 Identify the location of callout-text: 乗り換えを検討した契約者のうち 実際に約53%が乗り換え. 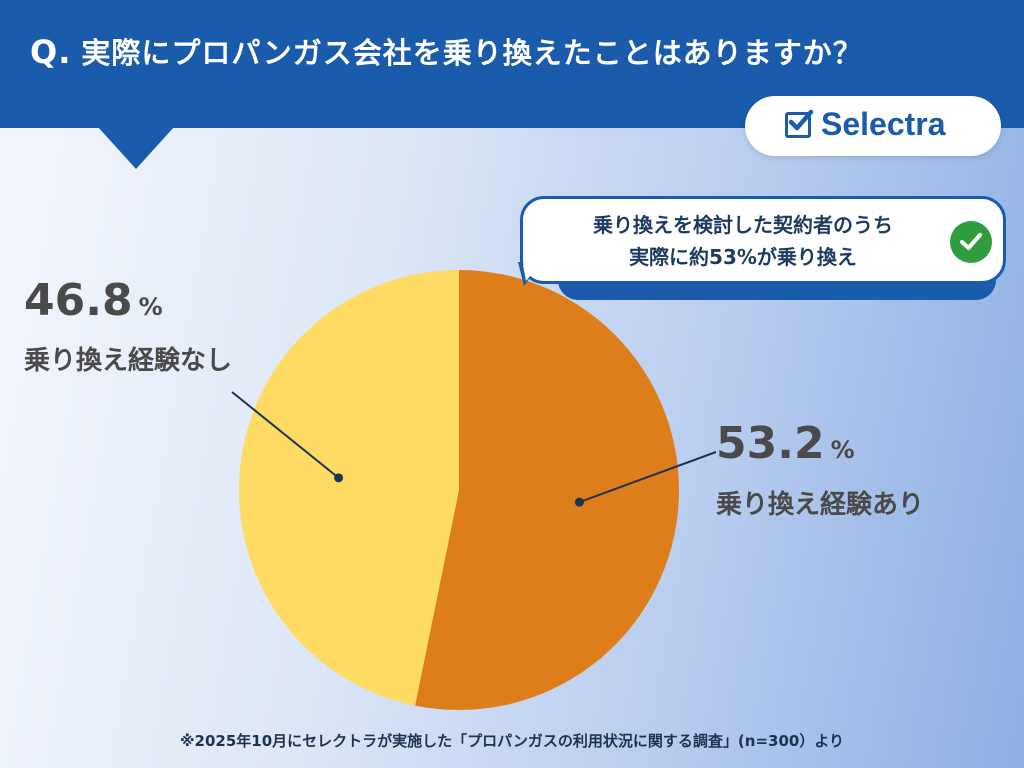
(743, 241).